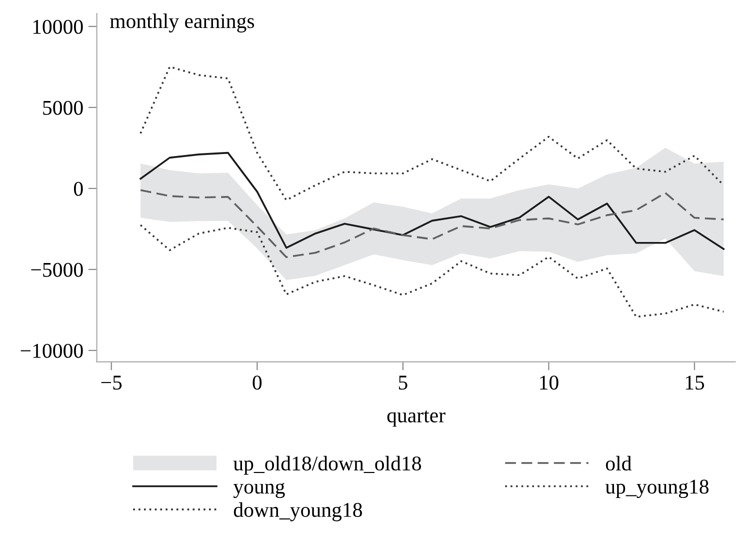 This screenshot has height=540, width=739. I want to click on y-tick-label: 5000, so click(63, 107).